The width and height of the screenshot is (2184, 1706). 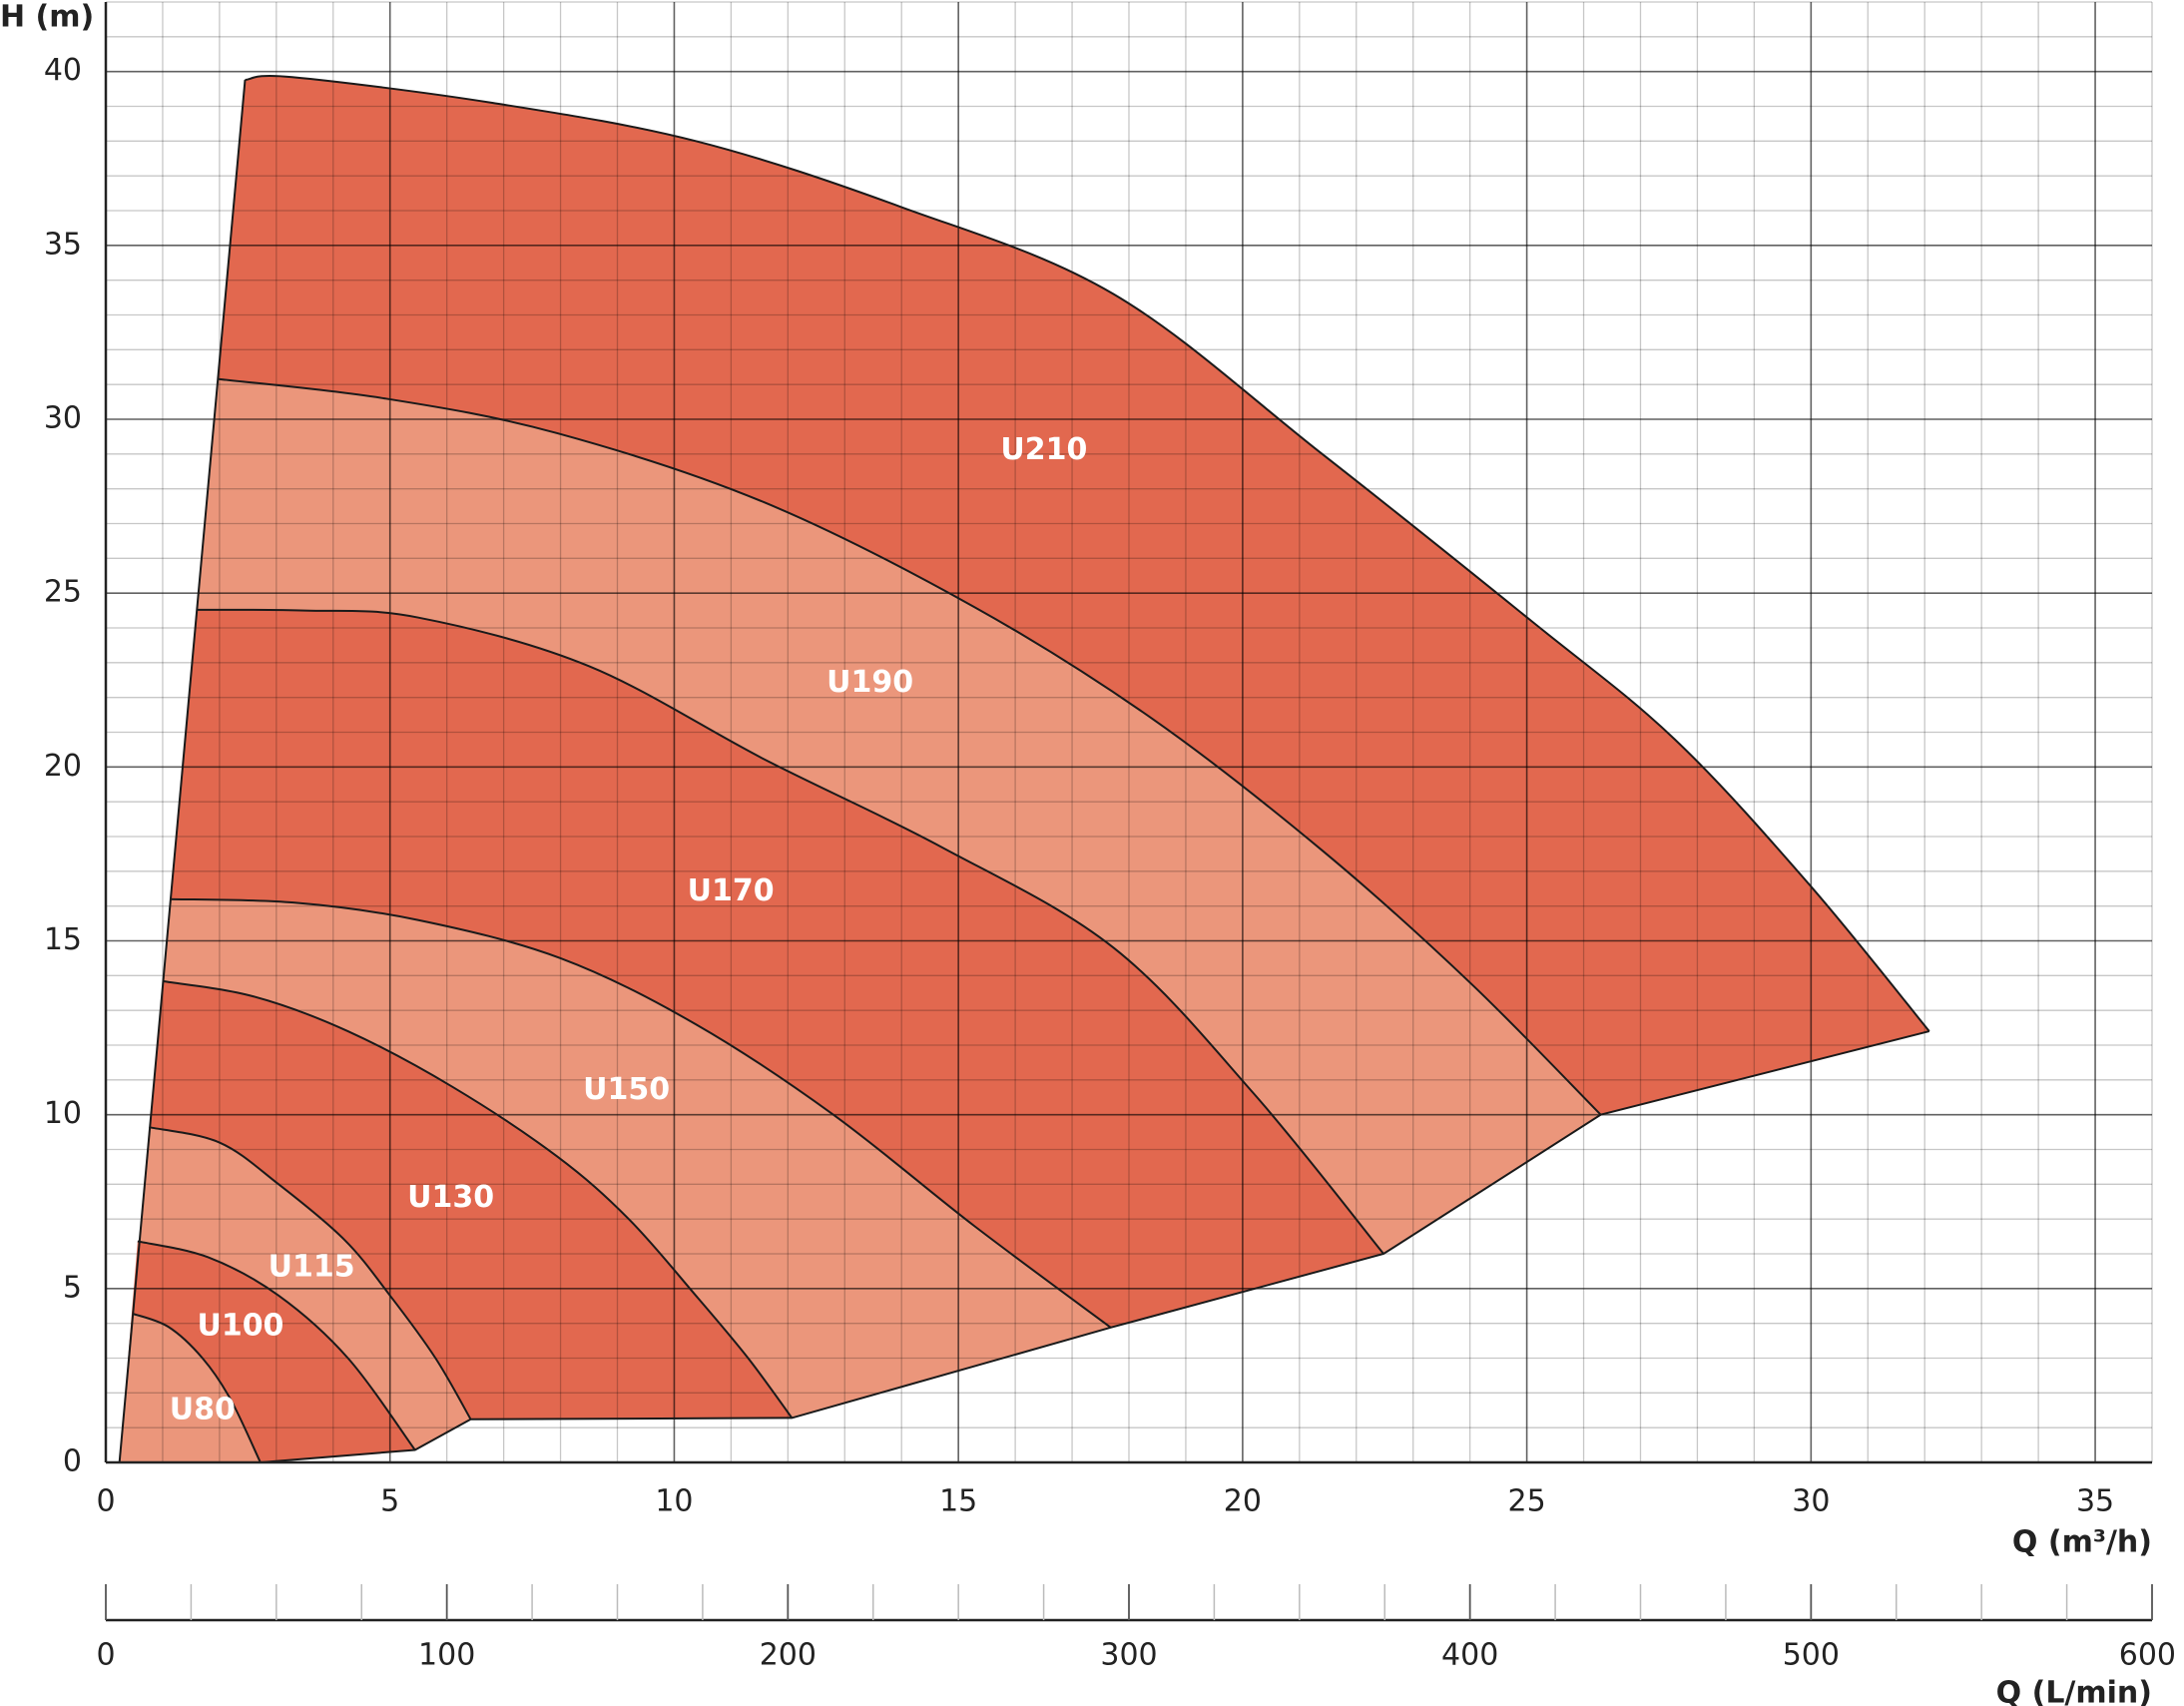 What do you see at coordinates (626, 1089) in the screenshot?
I see `series-label: U150` at bounding box center [626, 1089].